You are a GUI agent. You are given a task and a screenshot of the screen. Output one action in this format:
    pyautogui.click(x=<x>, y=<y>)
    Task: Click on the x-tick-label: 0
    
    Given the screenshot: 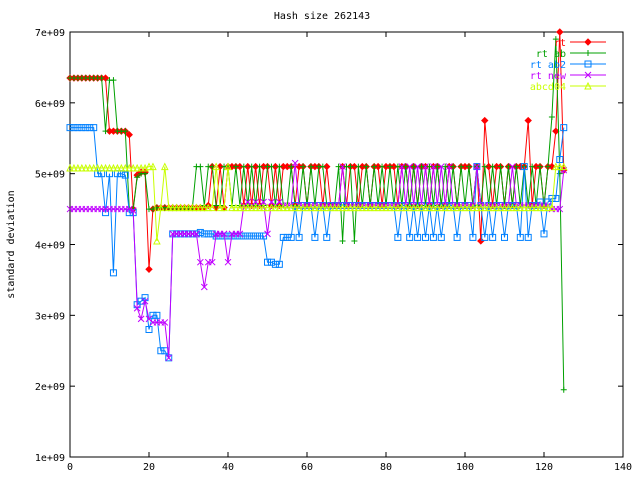 What is the action you would take?
    pyautogui.click(x=70, y=467)
    